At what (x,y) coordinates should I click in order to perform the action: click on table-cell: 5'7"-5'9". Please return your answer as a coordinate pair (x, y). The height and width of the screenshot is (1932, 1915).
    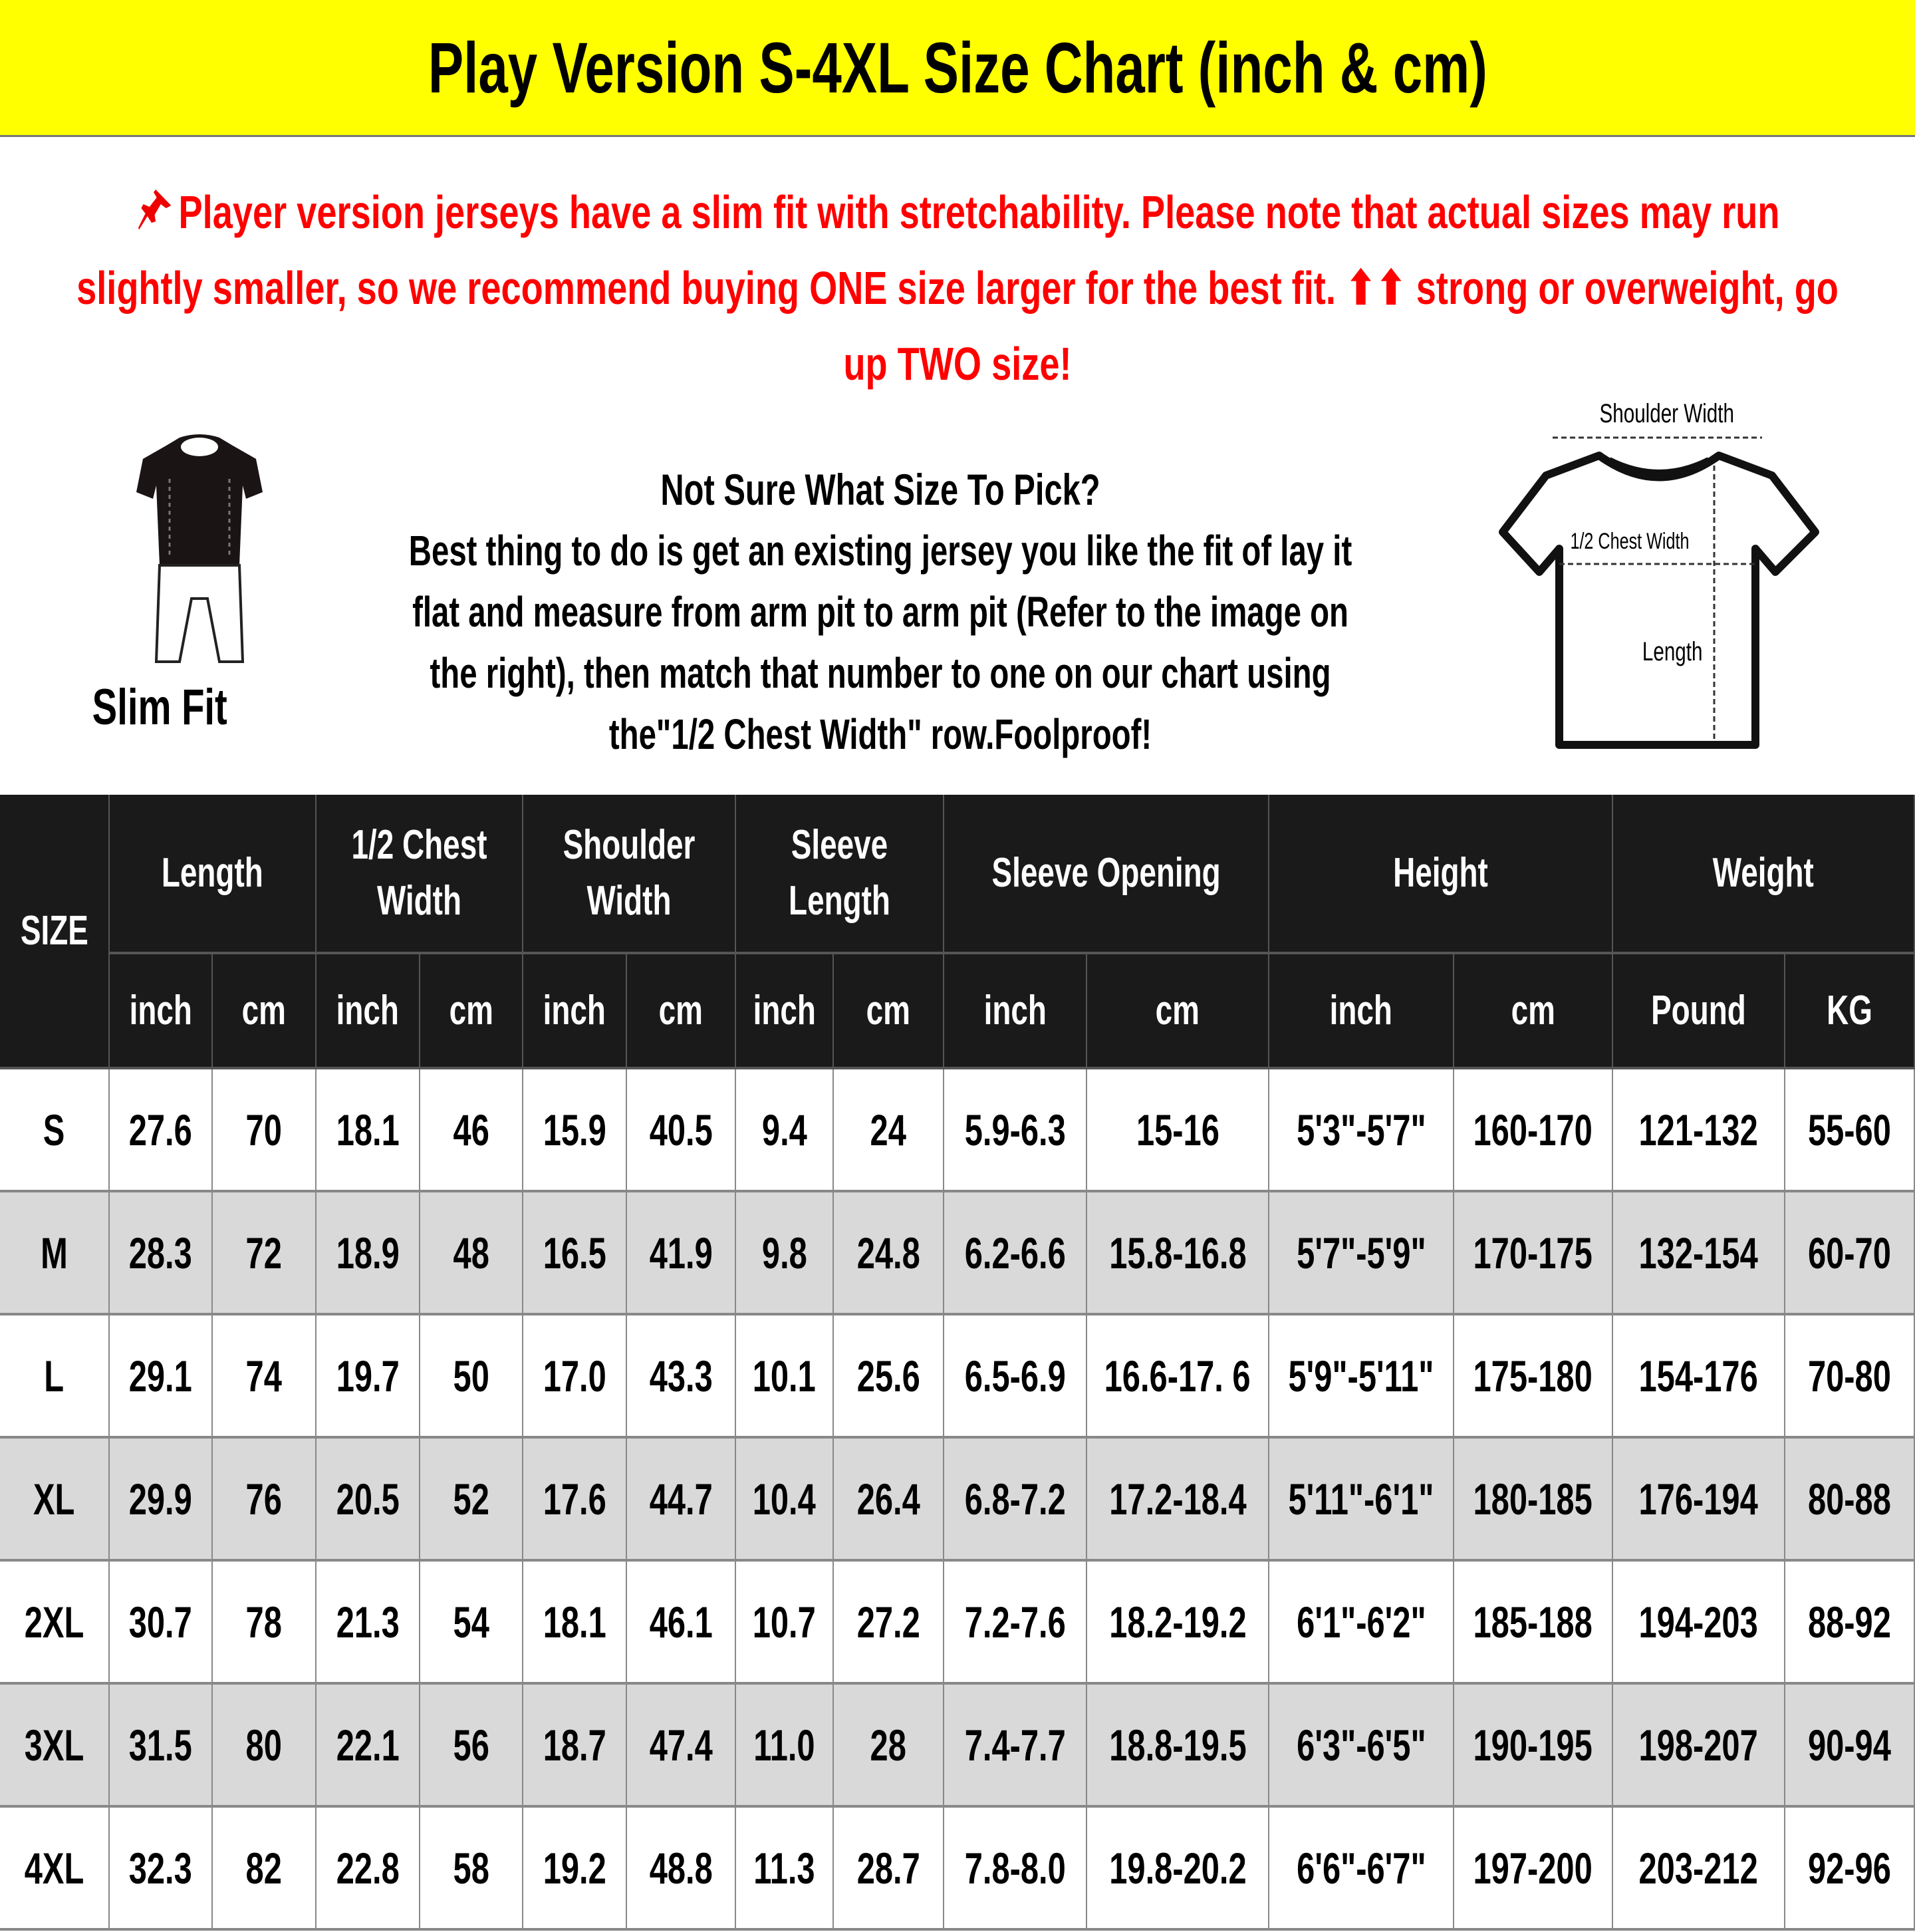
    Looking at the image, I should click on (1361, 1253).